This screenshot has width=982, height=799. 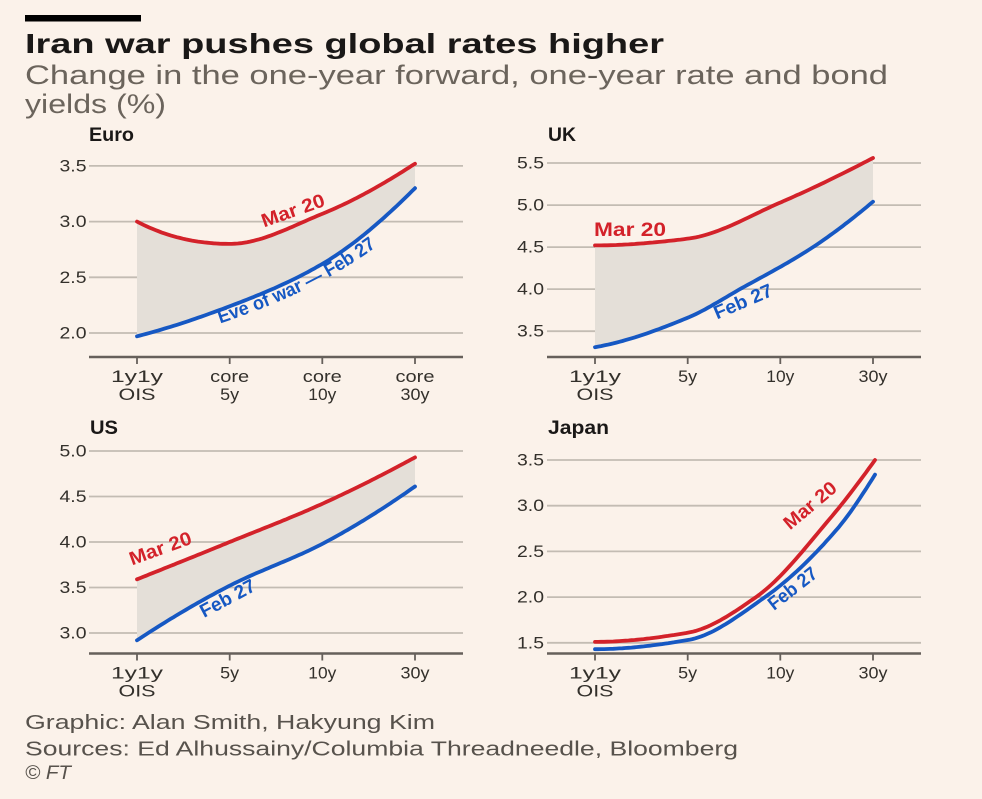 What do you see at coordinates (95, 104) in the screenshot?
I see `svg-text: yields (%)` at bounding box center [95, 104].